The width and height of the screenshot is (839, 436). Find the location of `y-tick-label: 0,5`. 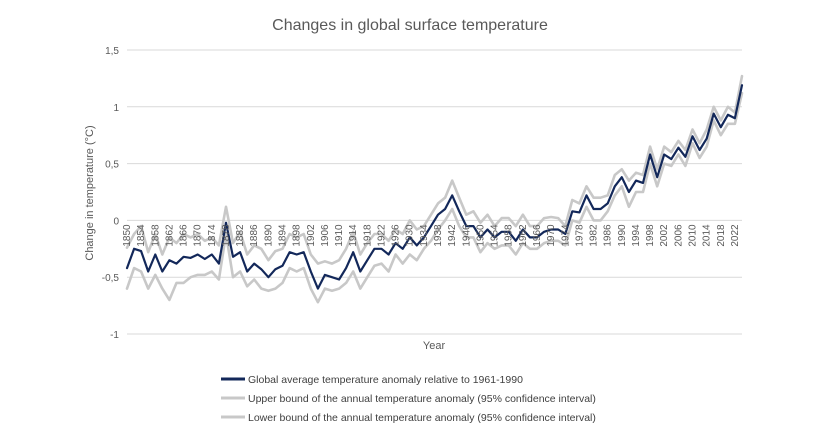

y-tick-label: 0,5 is located at coordinates (112, 165).